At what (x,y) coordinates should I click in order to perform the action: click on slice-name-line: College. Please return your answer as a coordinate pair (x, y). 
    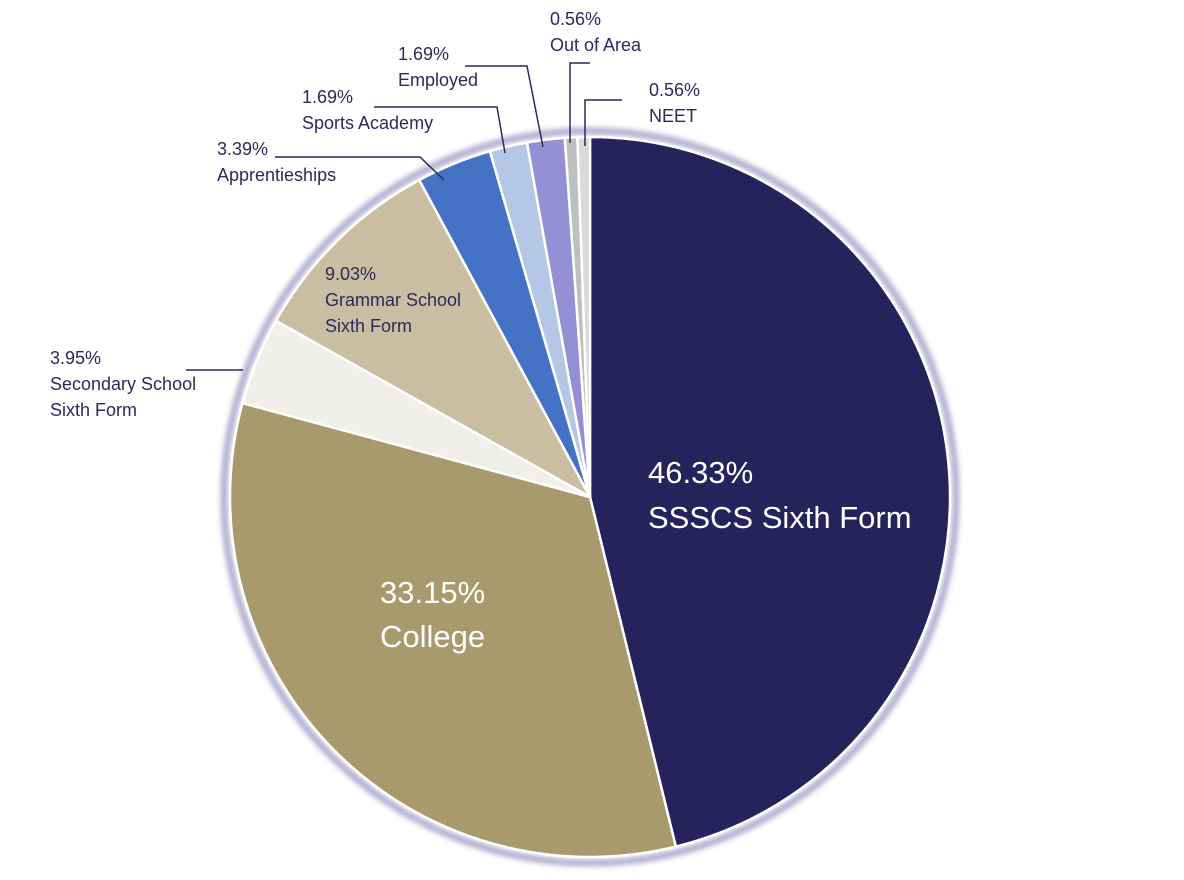
    Looking at the image, I should click on (432, 636).